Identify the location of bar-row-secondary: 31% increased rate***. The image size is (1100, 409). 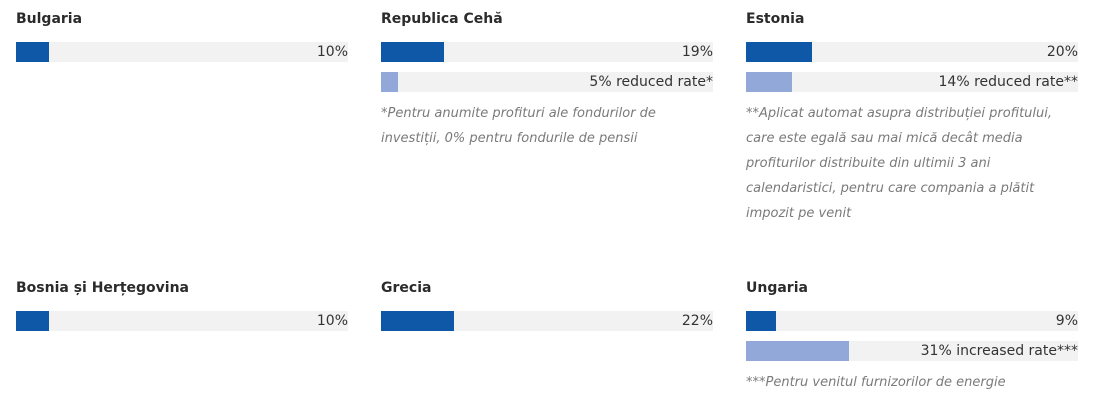
(912, 351).